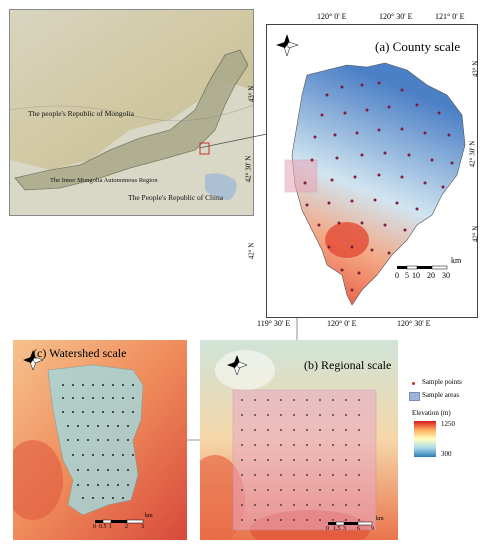  I want to click on legend-sample-areas: Sample areas, so click(441, 395).